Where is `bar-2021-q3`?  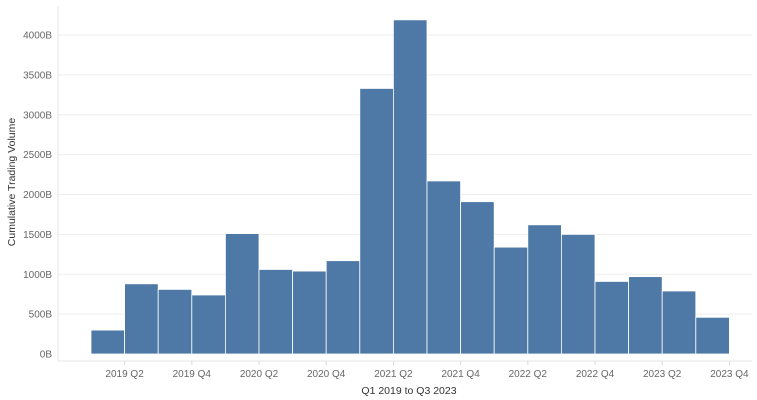 bar-2021-q3 is located at coordinates (443, 267).